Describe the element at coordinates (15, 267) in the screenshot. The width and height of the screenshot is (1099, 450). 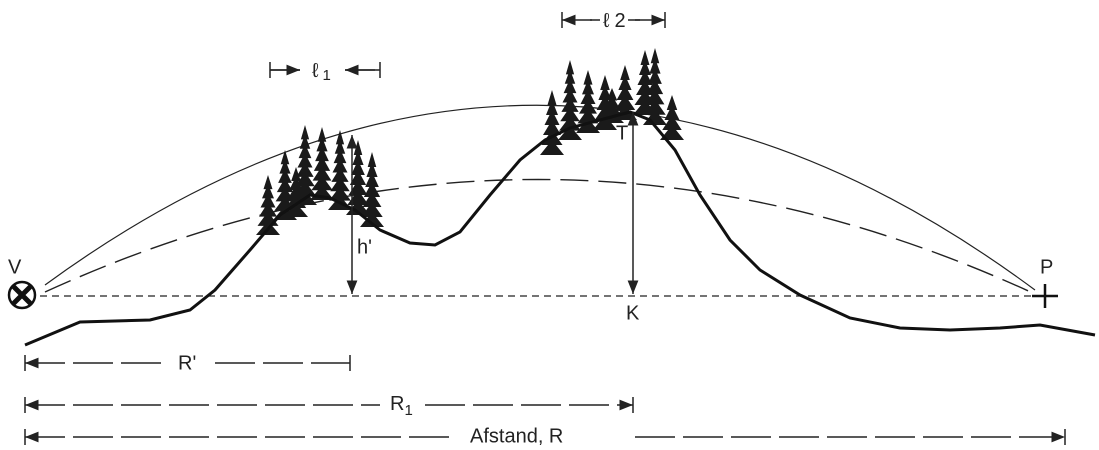
I see `label-v: V` at that location.